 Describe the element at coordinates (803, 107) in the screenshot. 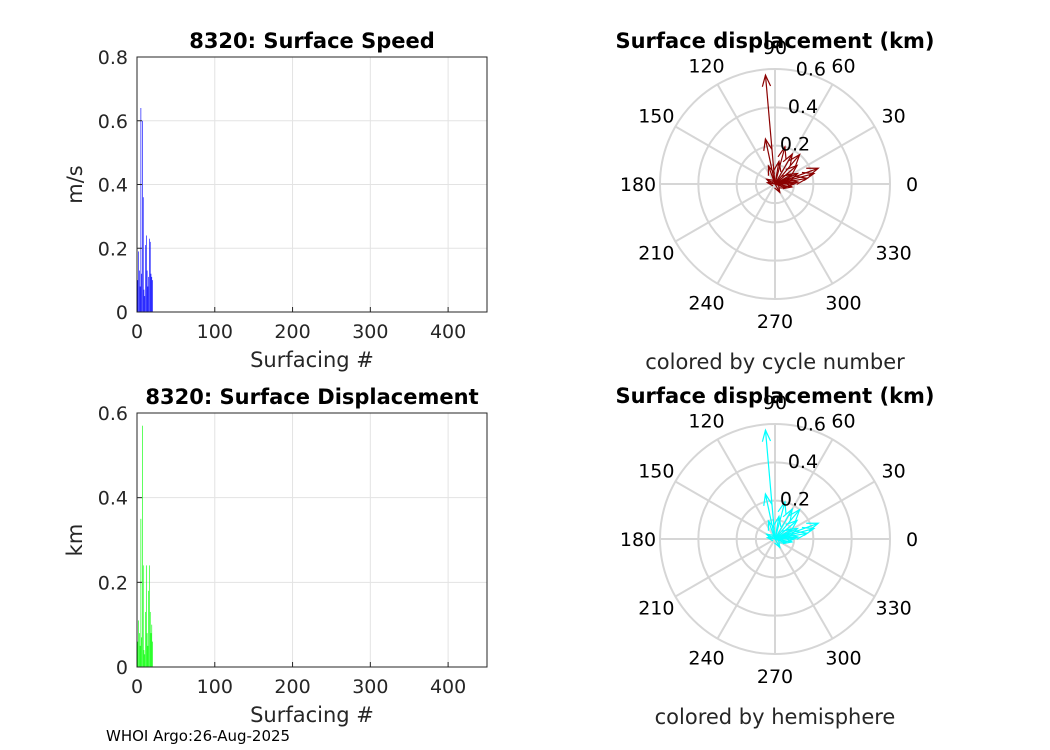

I see `radial-tick-label: 0.4` at that location.